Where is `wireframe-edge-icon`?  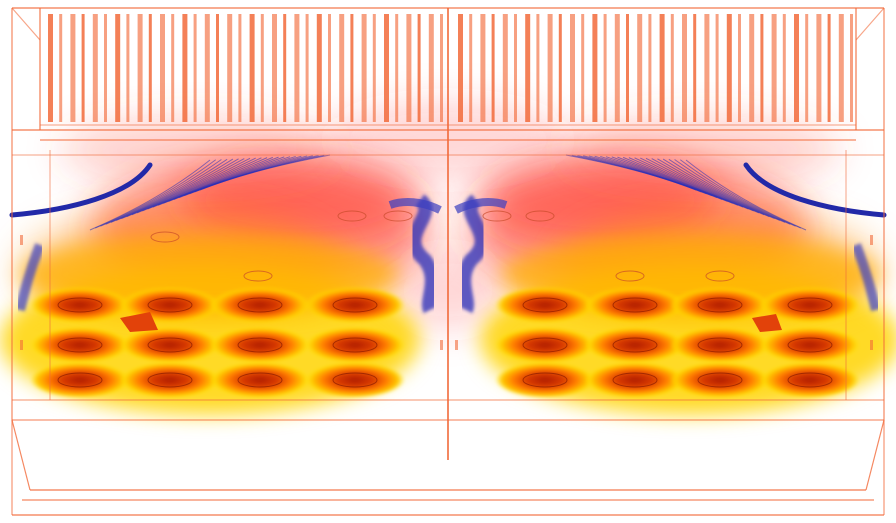 wireframe-edge-icon is located at coordinates (21, 455).